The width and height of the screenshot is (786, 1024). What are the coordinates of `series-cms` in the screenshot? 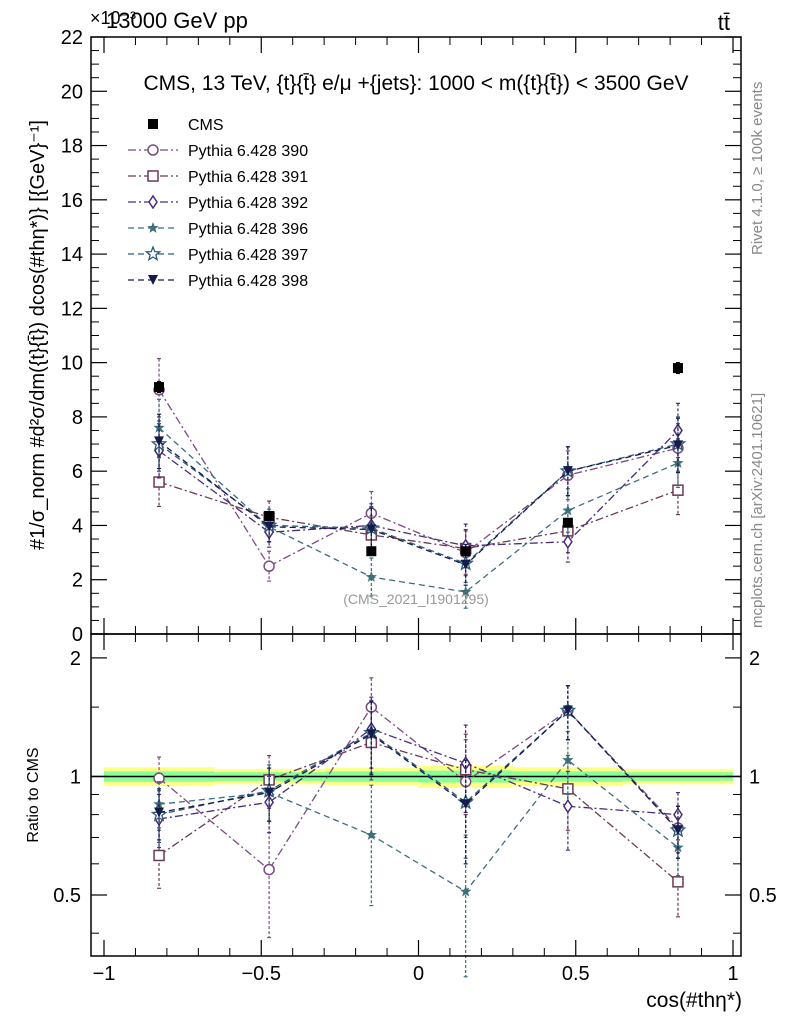 It's located at (418, 459).